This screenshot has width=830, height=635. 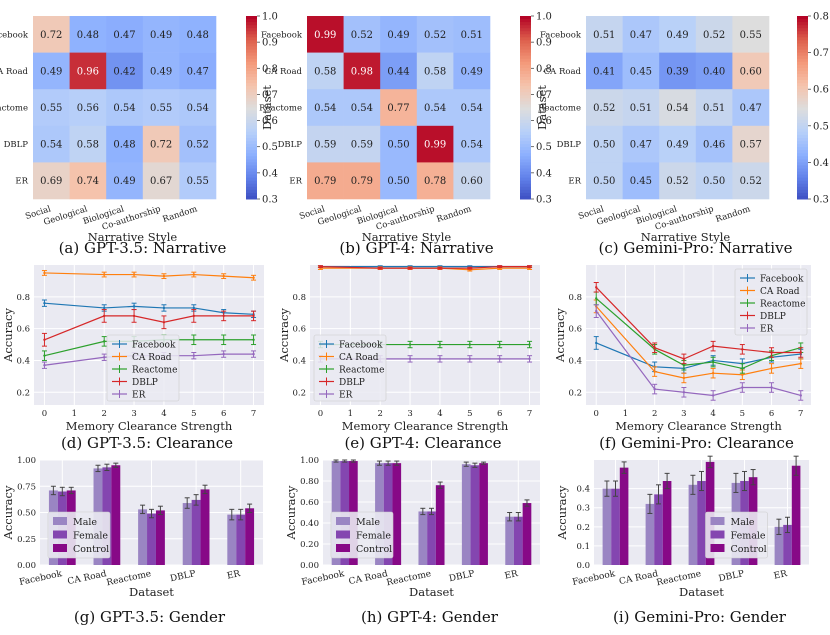 I want to click on y-tick-label: 1.00, so click(x=26, y=461).